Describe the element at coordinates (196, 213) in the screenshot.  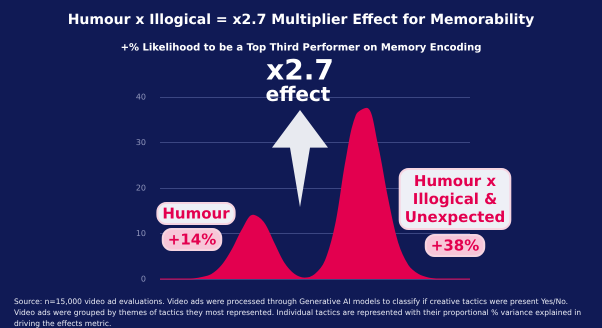
I see `annotation: Humour` at that location.